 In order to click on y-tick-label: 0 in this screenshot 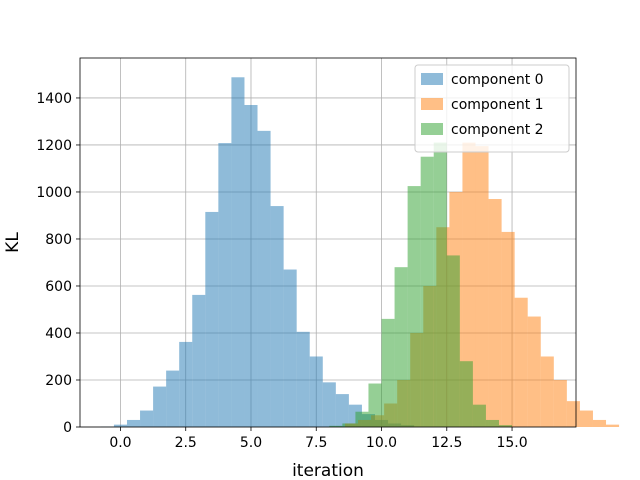, I will do `click(67, 428)`.